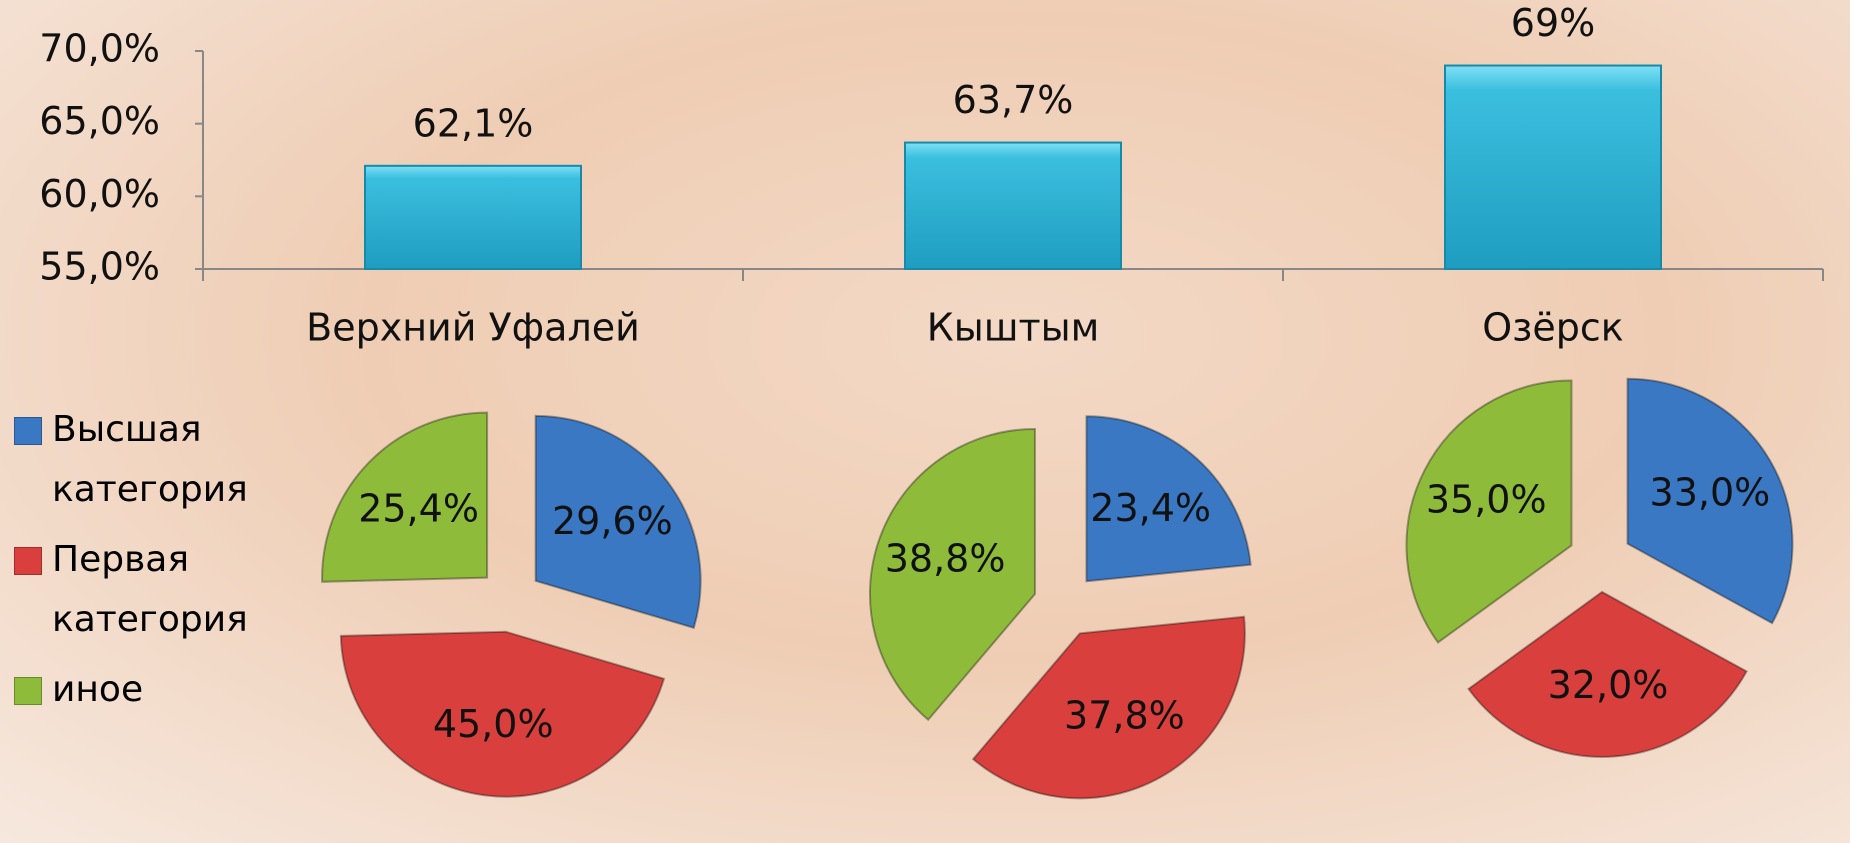  I want to click on data-label: 69%, so click(1553, 23).